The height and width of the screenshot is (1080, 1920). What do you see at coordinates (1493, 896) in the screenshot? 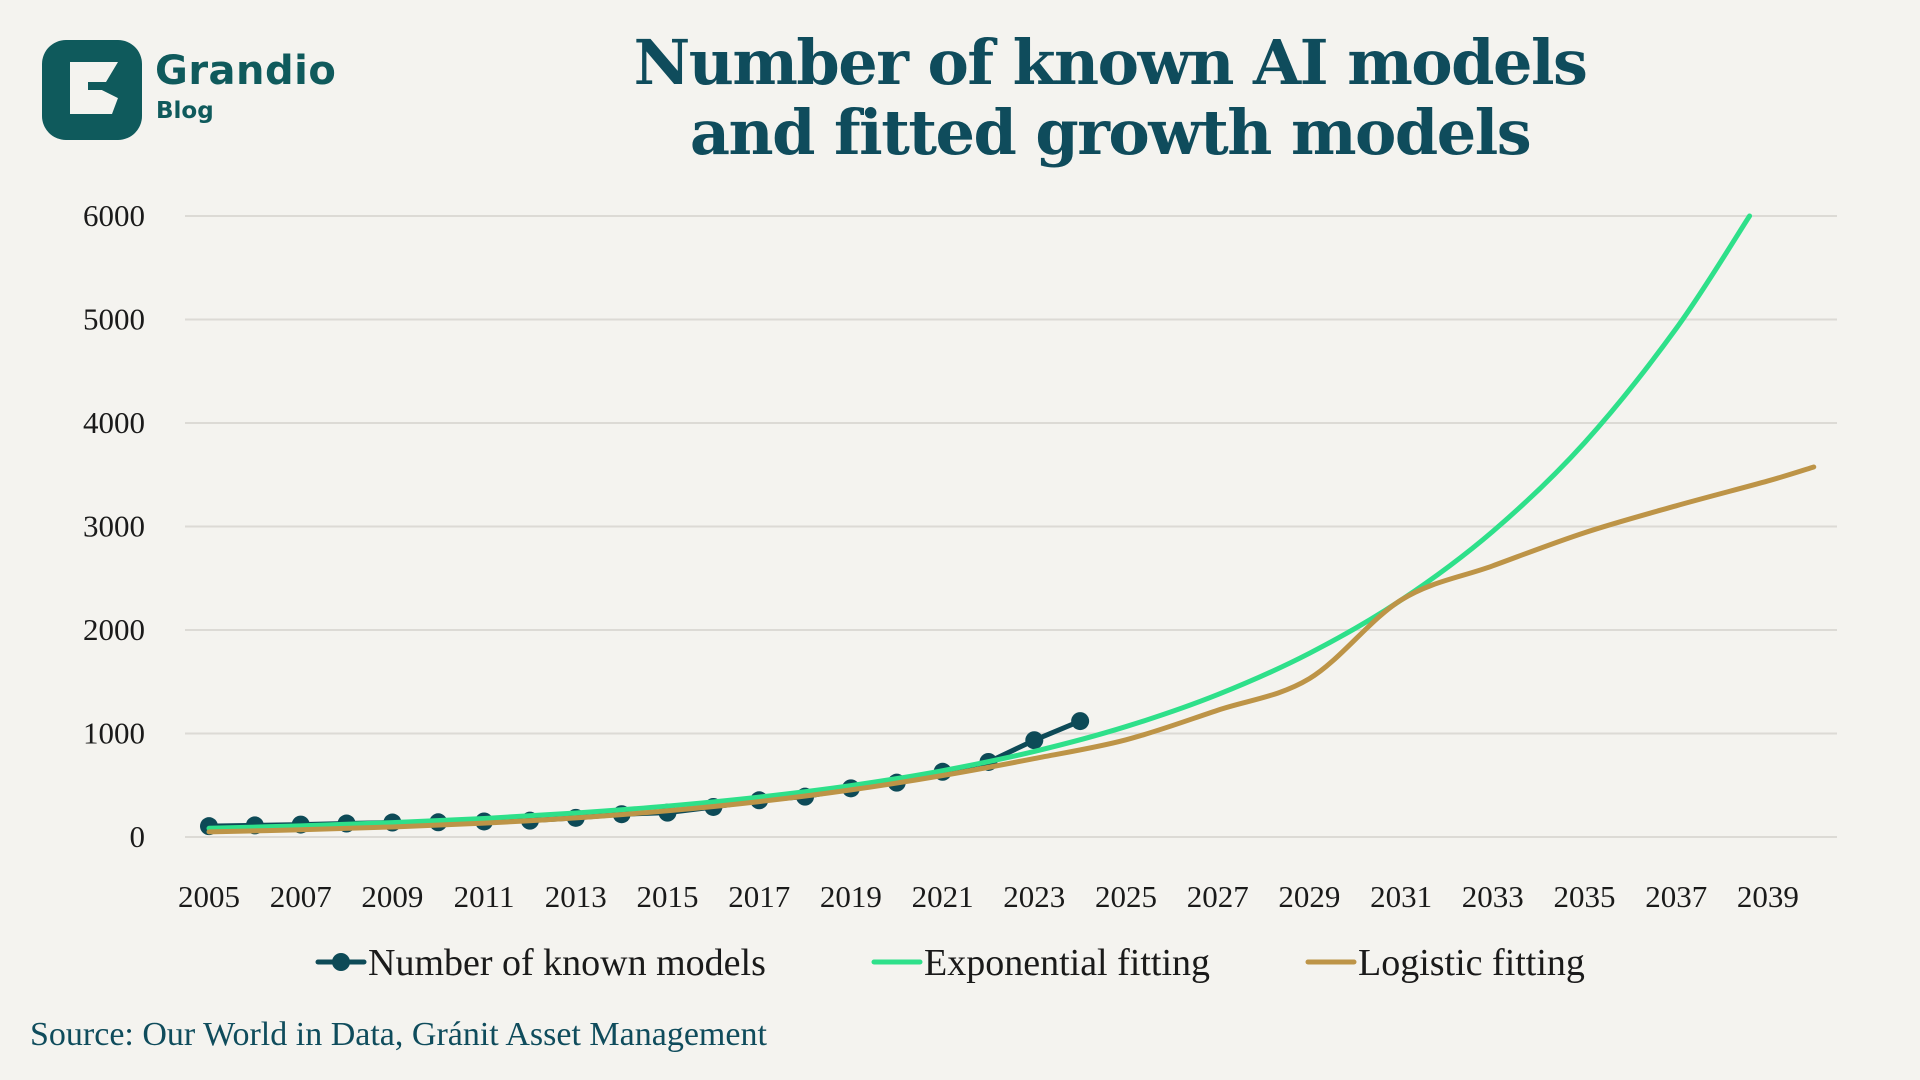
I see `x-tick-label: 2033` at bounding box center [1493, 896].